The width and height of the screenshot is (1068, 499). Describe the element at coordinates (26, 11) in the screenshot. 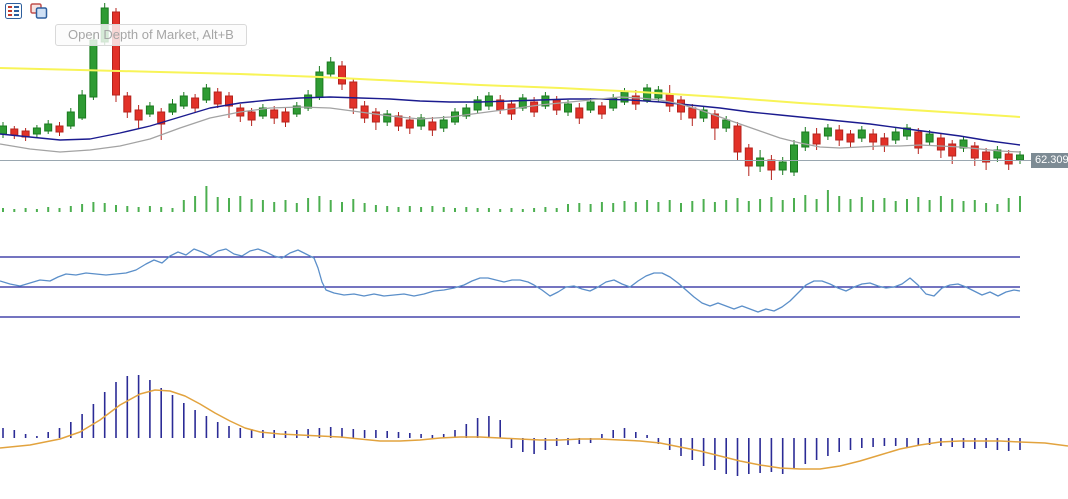

I see `chart-toolbar` at that location.